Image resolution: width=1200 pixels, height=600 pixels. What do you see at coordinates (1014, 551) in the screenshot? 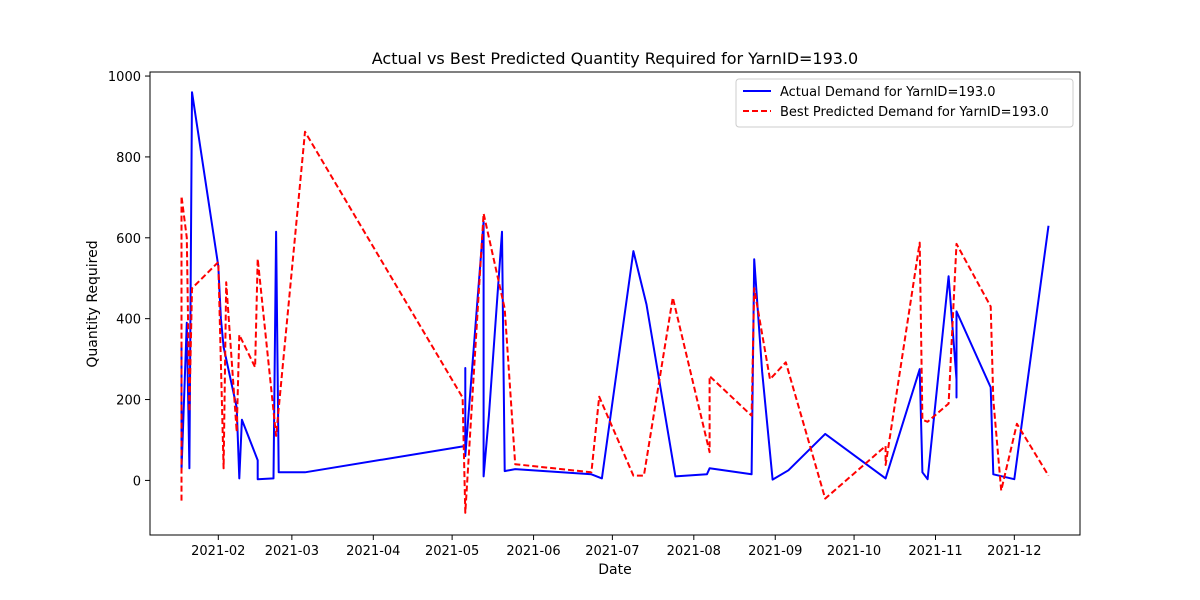
I see `x-tick-label: 2021-12` at bounding box center [1014, 551].